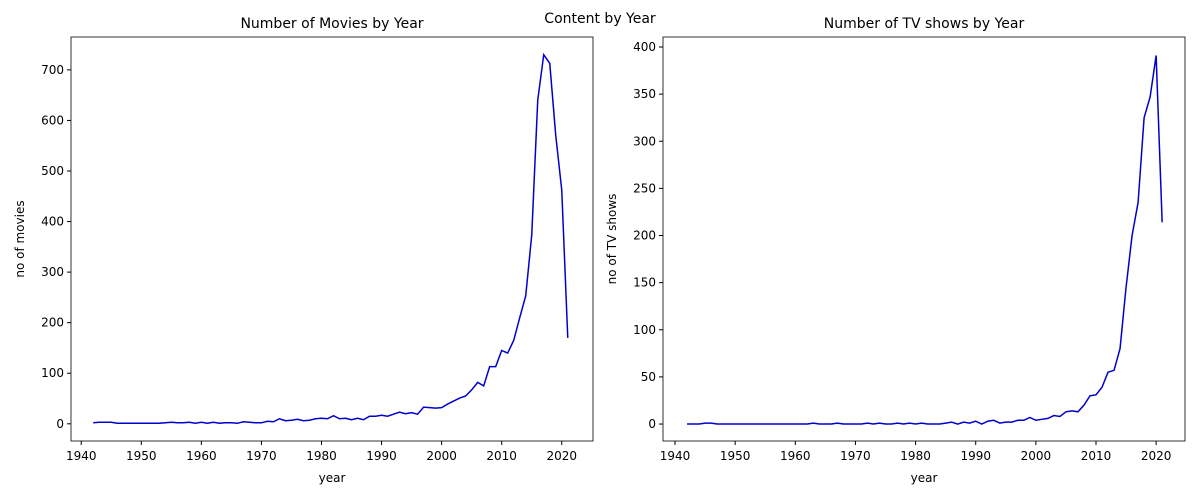  I want to click on y-tick-label: 350, so click(644, 94).